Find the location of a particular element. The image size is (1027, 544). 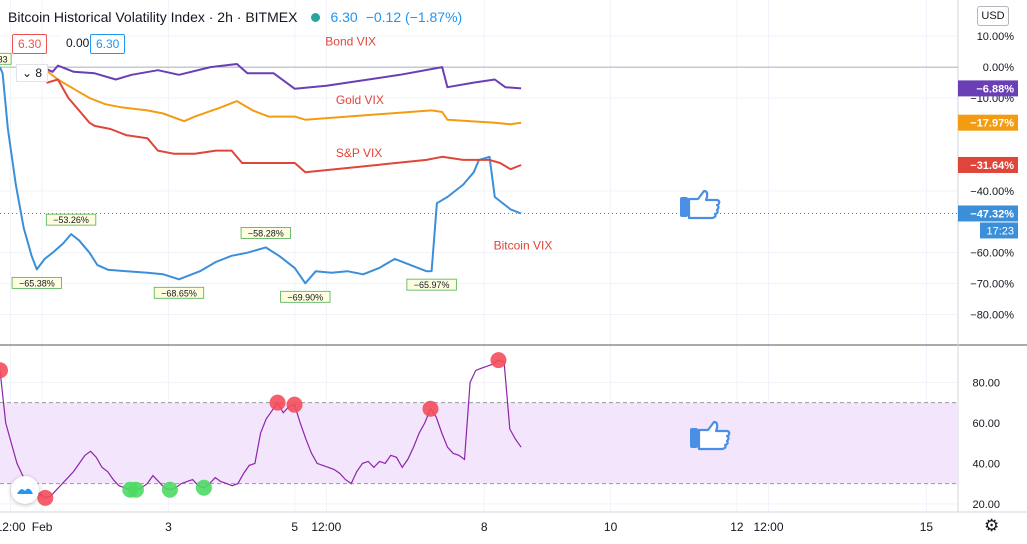

chevron-down-icon: ⌄ is located at coordinates (27, 73).